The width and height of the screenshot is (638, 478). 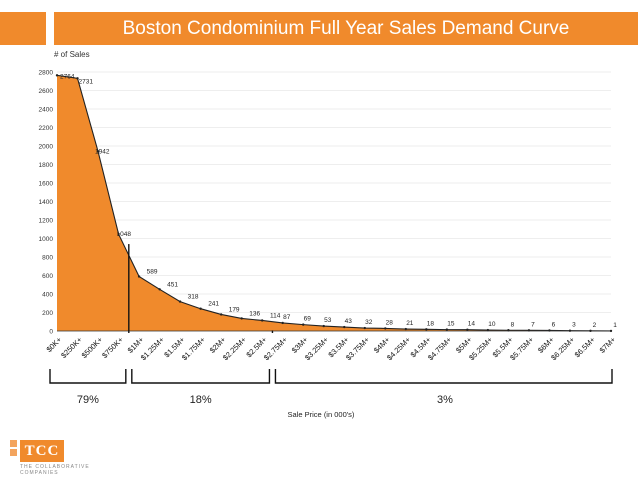 What do you see at coordinates (88, 400) in the screenshot?
I see `bracket-label-0: 79%` at bounding box center [88, 400].